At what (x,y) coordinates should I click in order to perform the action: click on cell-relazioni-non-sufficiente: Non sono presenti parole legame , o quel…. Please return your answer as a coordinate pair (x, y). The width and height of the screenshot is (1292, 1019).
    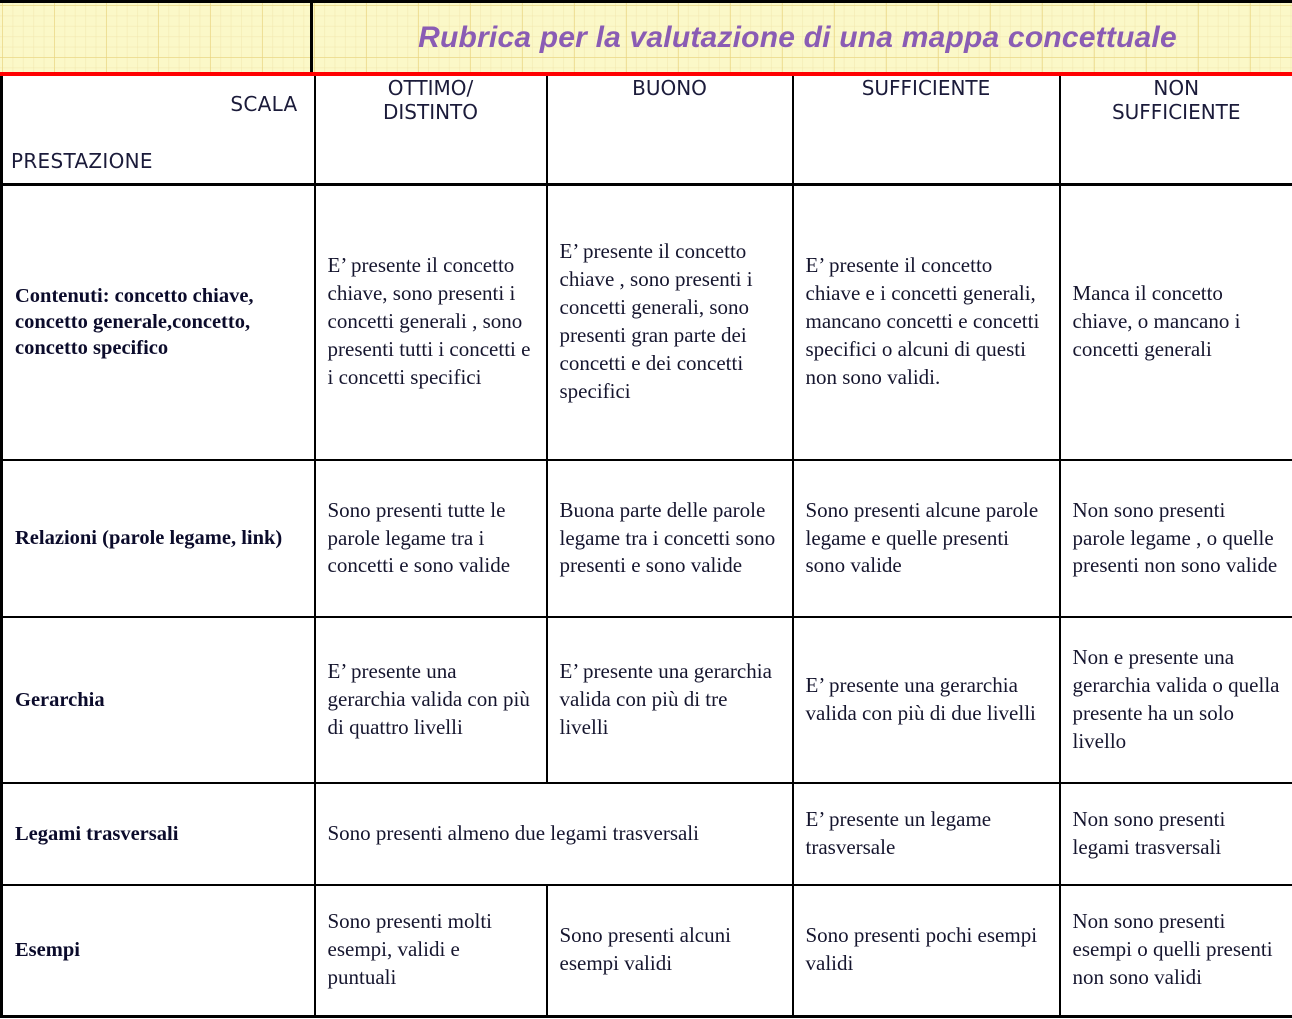
    Looking at the image, I should click on (1175, 538).